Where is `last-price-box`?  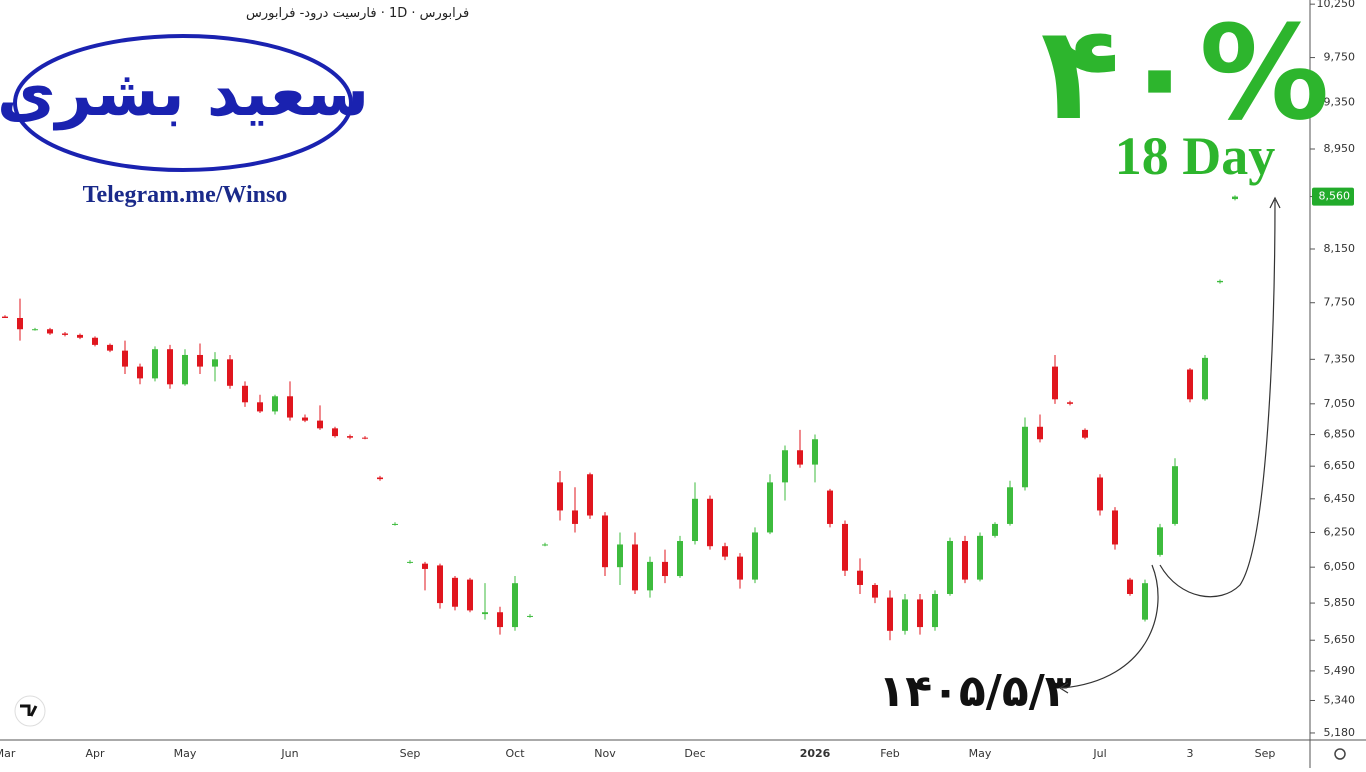
last-price-box is located at coordinates (1333, 196).